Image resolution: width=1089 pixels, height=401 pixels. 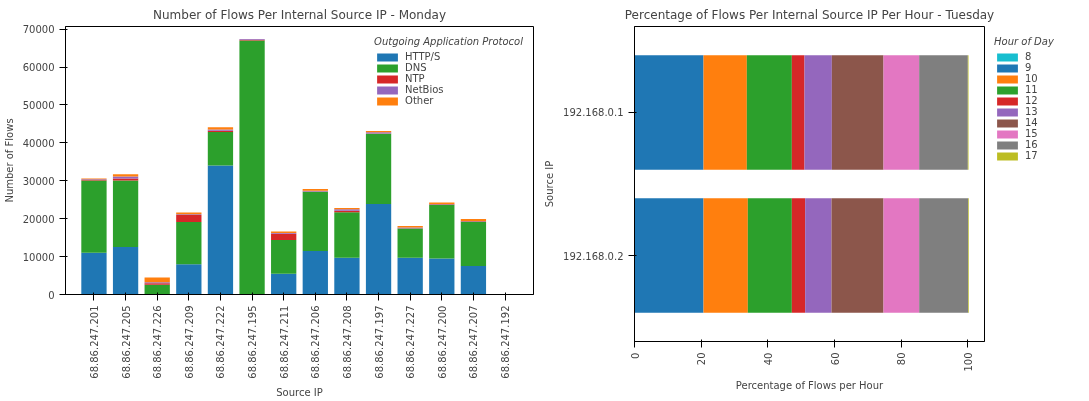 What do you see at coordinates (902, 359) in the screenshot?
I see `x-tick-label: 80` at bounding box center [902, 359].